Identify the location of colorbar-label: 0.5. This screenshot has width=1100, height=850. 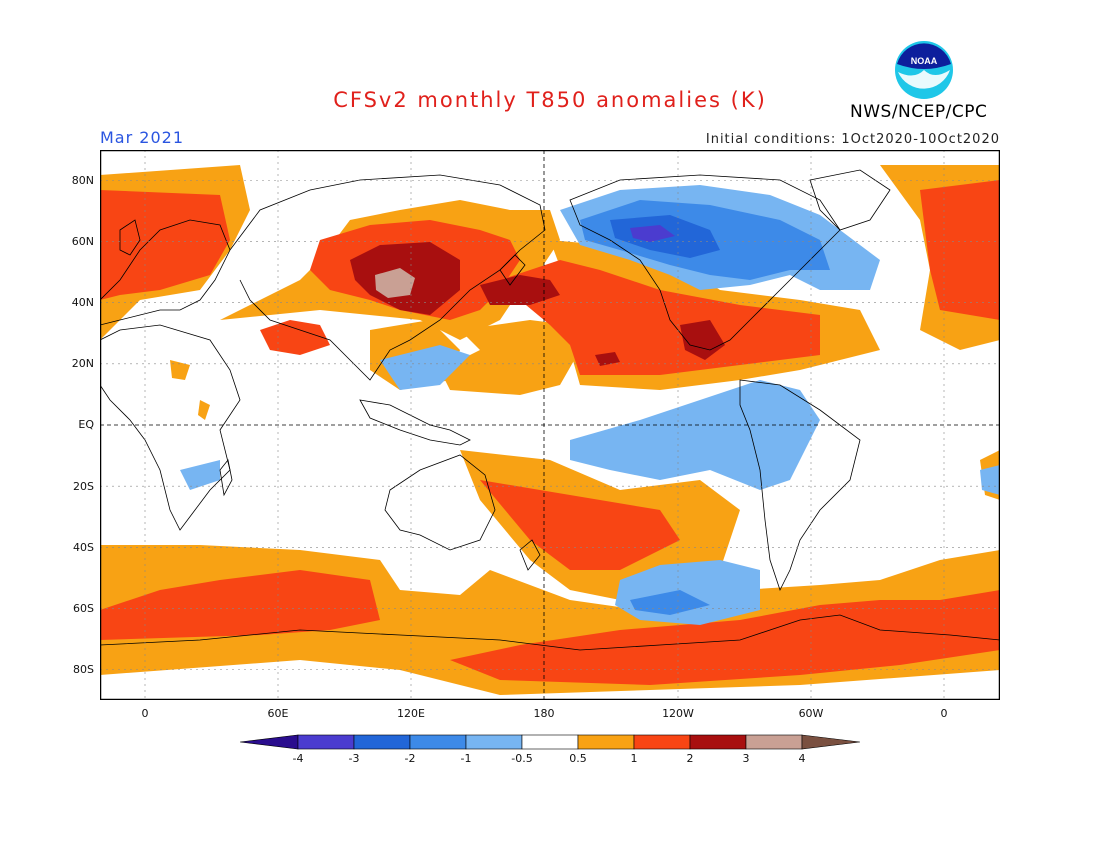
(578, 758).